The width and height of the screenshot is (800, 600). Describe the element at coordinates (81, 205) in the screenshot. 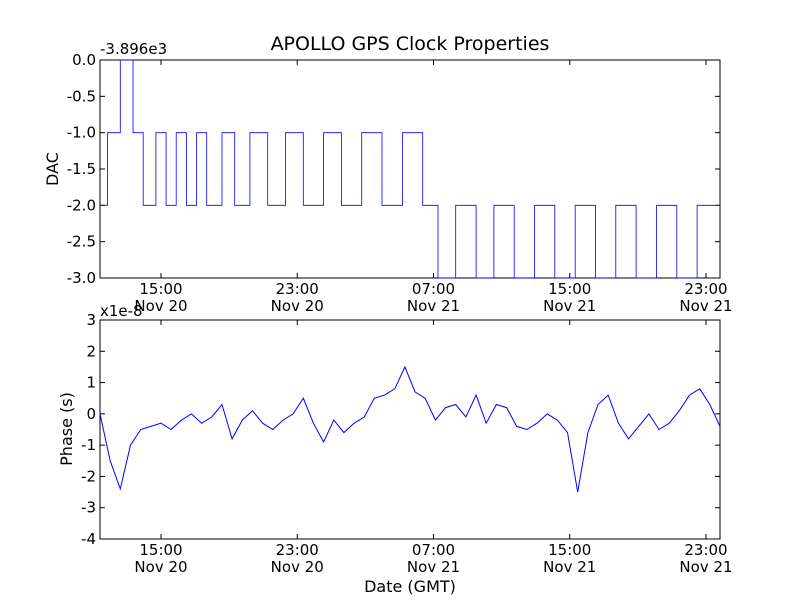

I see `dac-ytick-label: -2.0` at that location.